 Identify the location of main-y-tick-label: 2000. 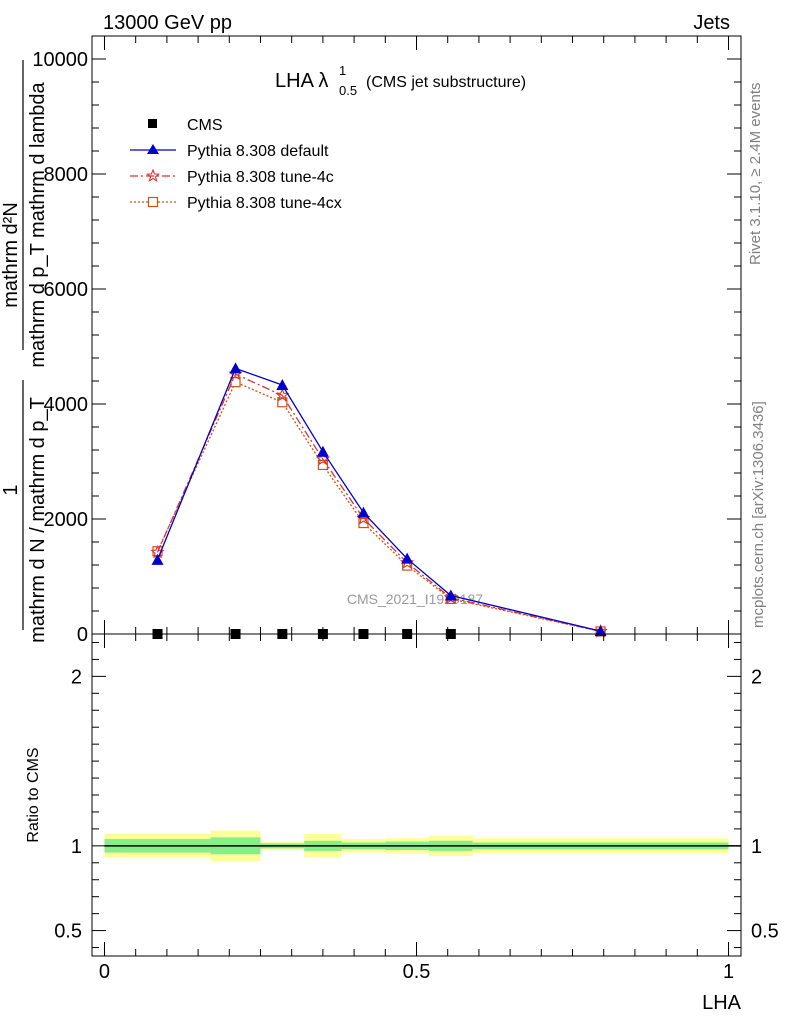
(66, 520).